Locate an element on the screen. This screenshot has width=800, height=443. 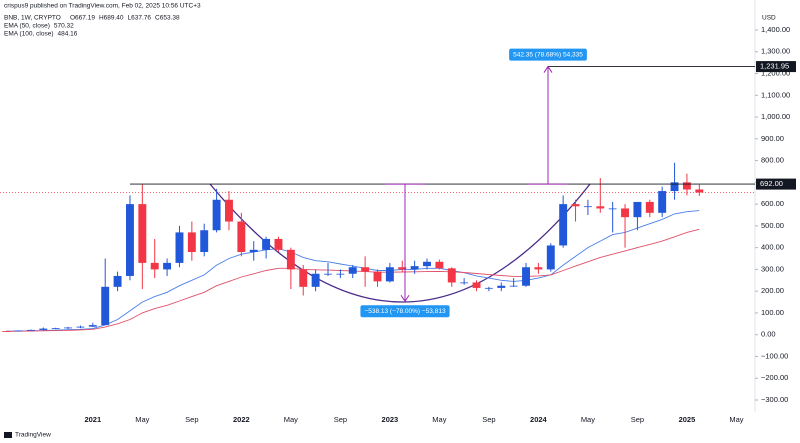
ohlc-value: L637.76 is located at coordinates (140, 18).